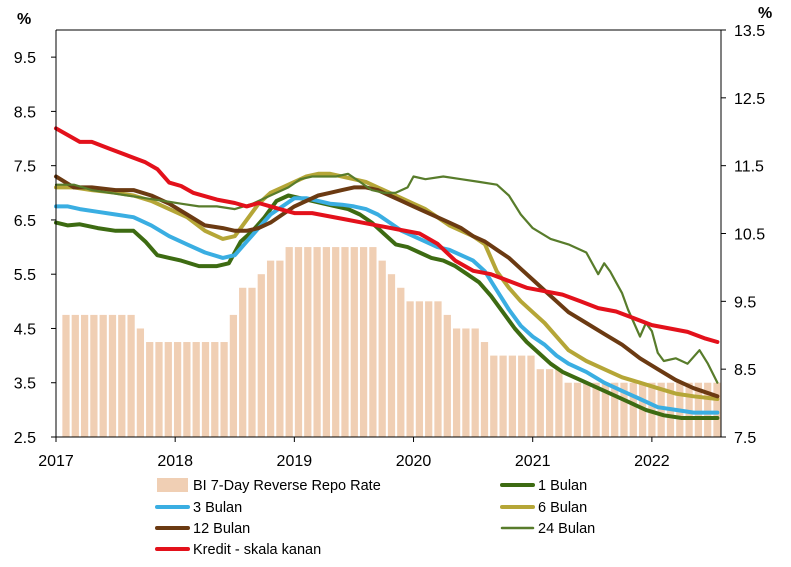  Describe the element at coordinates (25, 58) in the screenshot. I see `left-tick-label: 9.5` at that location.